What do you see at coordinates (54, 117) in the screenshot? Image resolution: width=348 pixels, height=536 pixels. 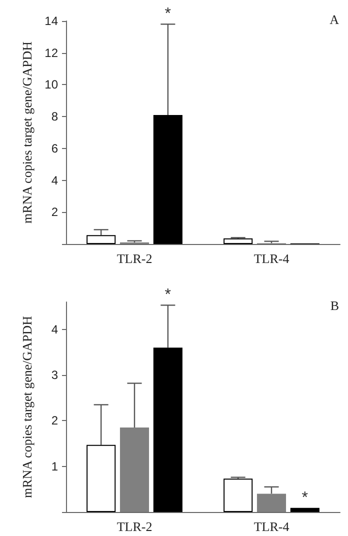 I see `y-tick-label: 8` at bounding box center [54, 117].